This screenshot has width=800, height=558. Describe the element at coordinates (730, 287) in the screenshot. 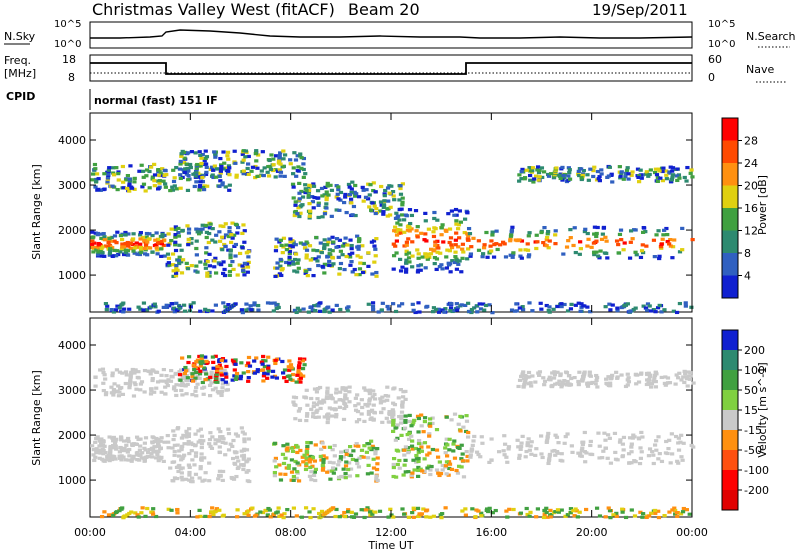

I see `power-cbar-segment` at that location.